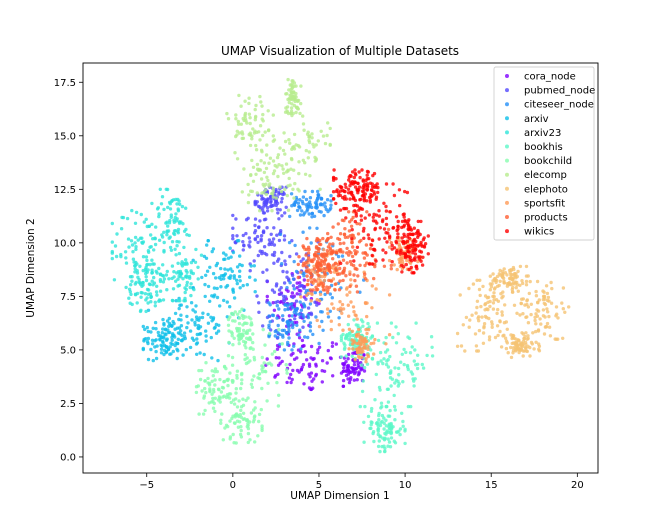 The width and height of the screenshot is (664, 532). I want to click on legend-item-cora_node: cora_node, so click(540, 77).